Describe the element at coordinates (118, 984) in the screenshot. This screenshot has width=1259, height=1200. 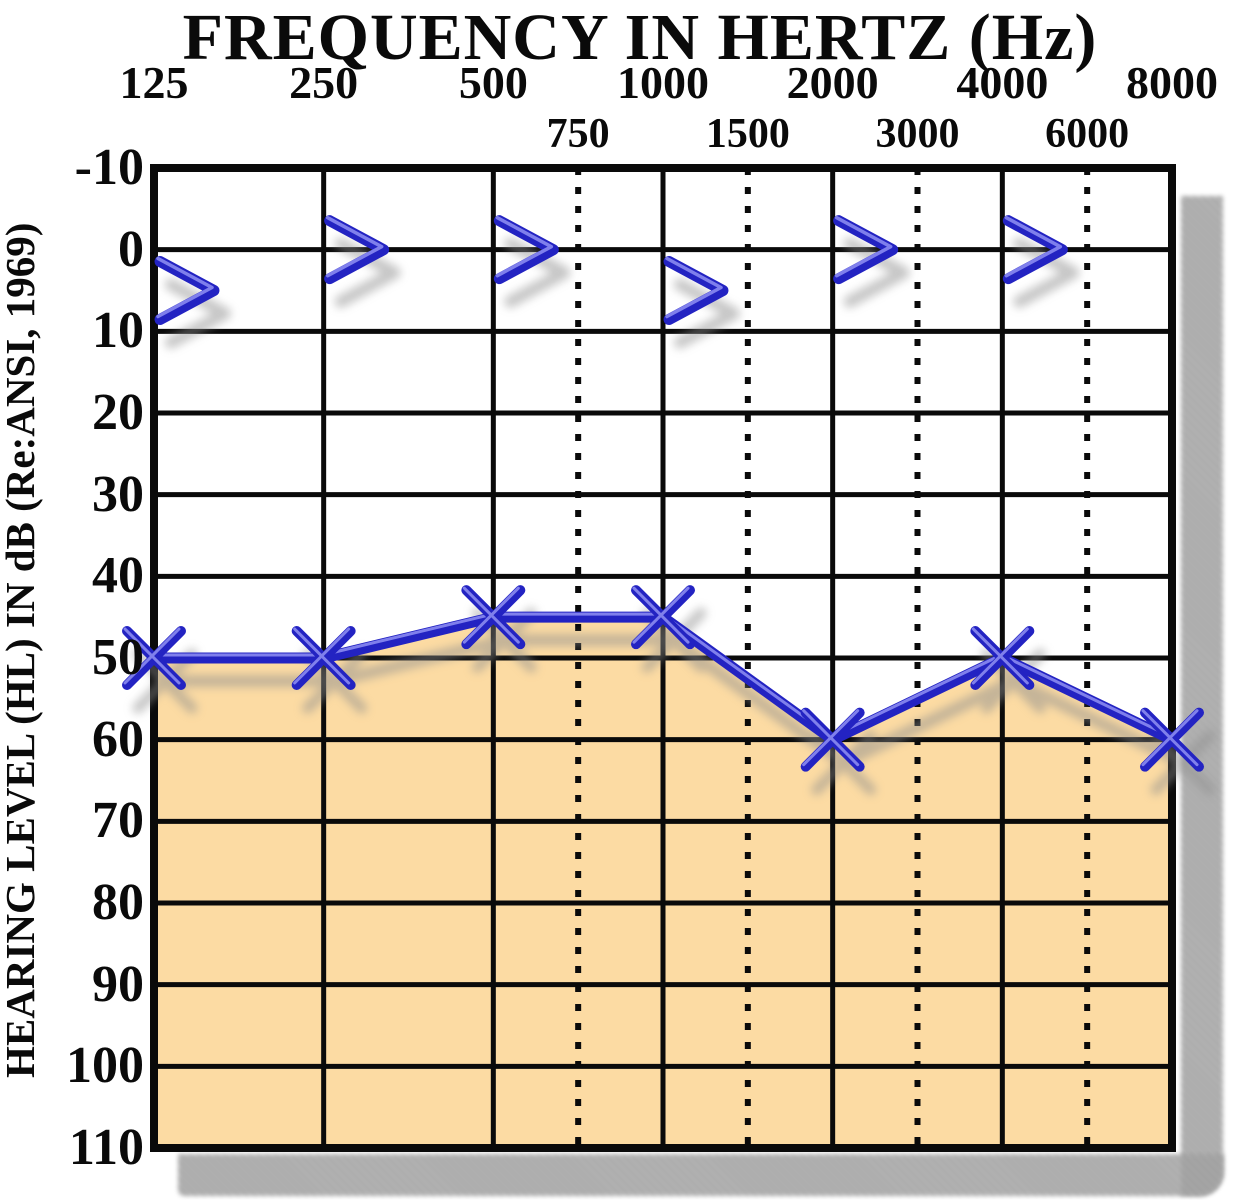
I see `y-tick-90: 90` at that location.